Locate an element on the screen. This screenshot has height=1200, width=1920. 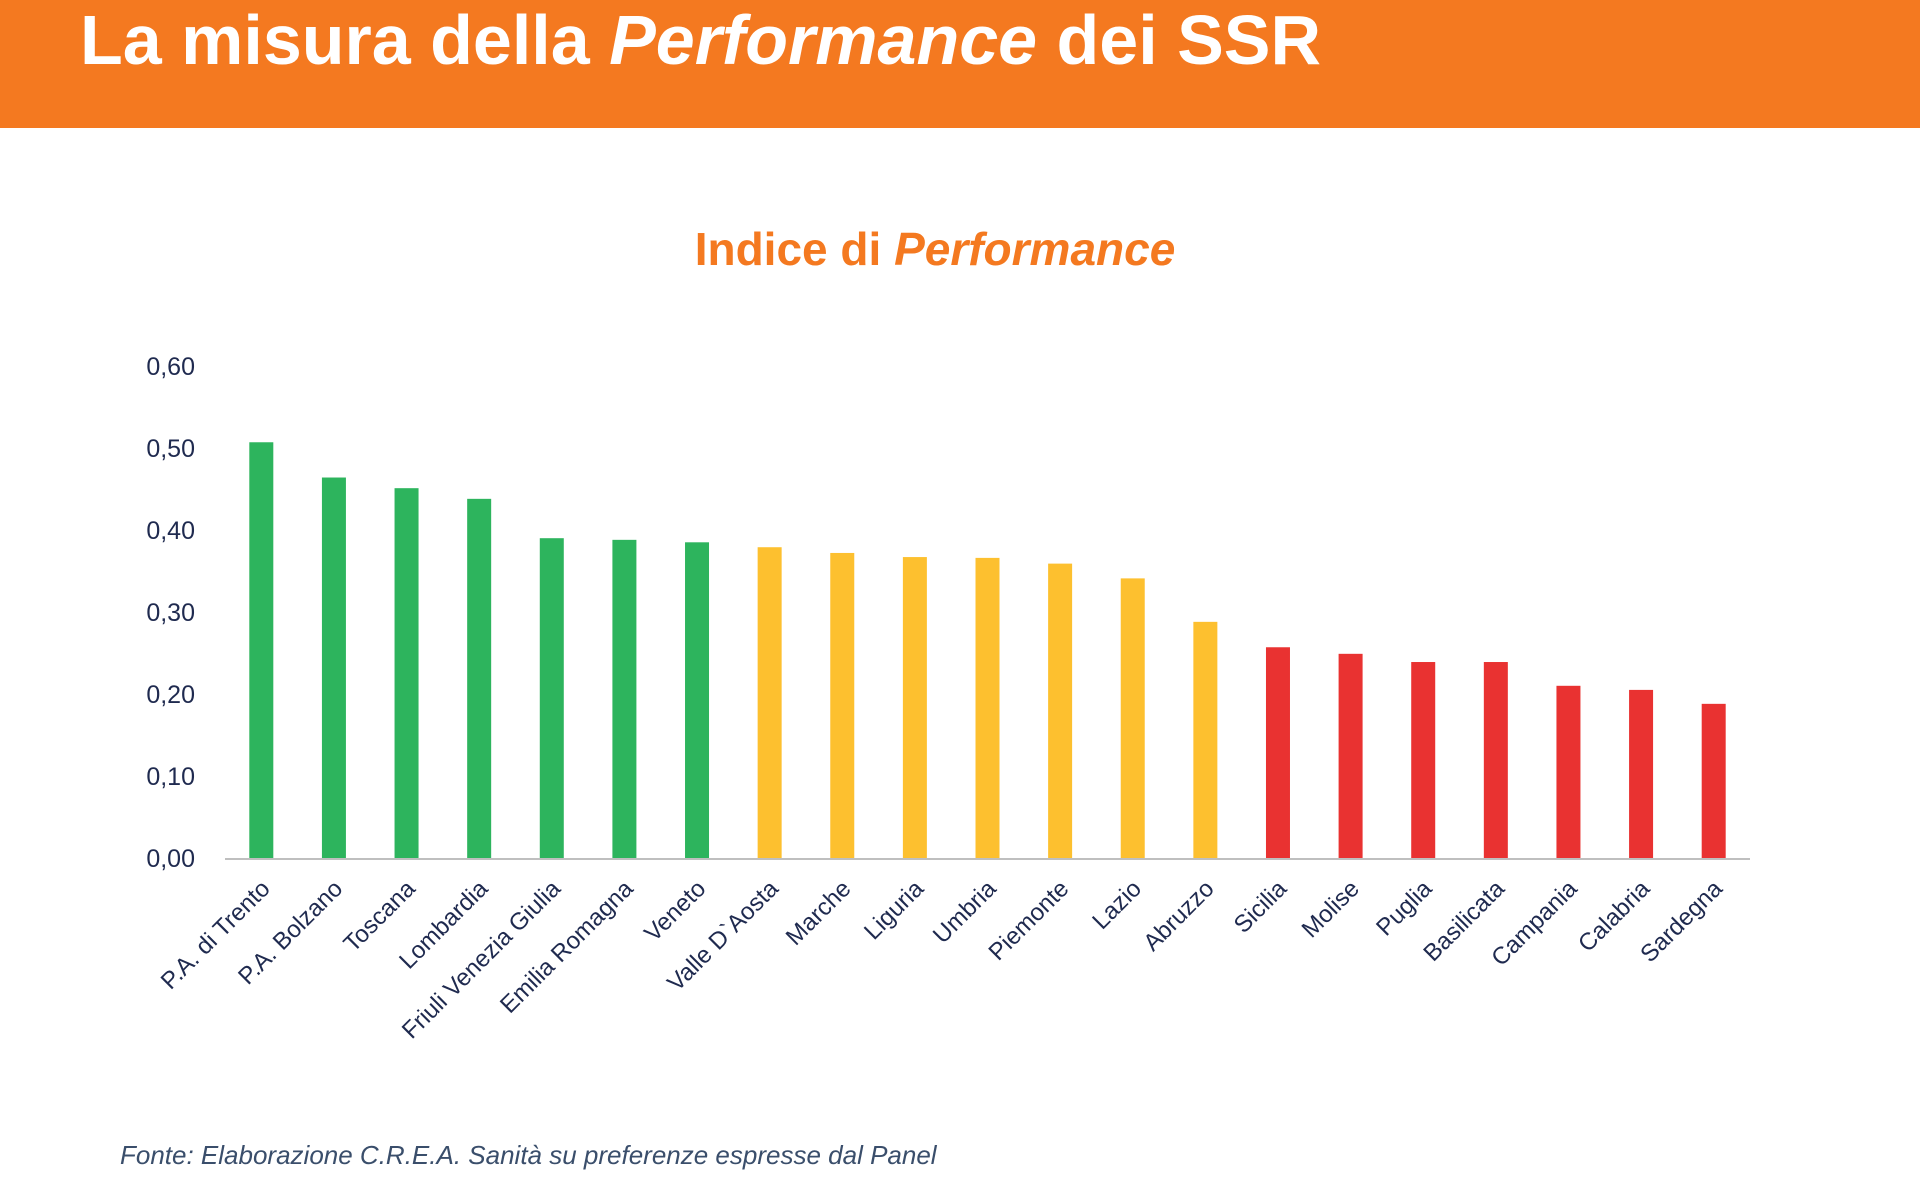
y-tick-label: 0,10 is located at coordinates (170, 777).